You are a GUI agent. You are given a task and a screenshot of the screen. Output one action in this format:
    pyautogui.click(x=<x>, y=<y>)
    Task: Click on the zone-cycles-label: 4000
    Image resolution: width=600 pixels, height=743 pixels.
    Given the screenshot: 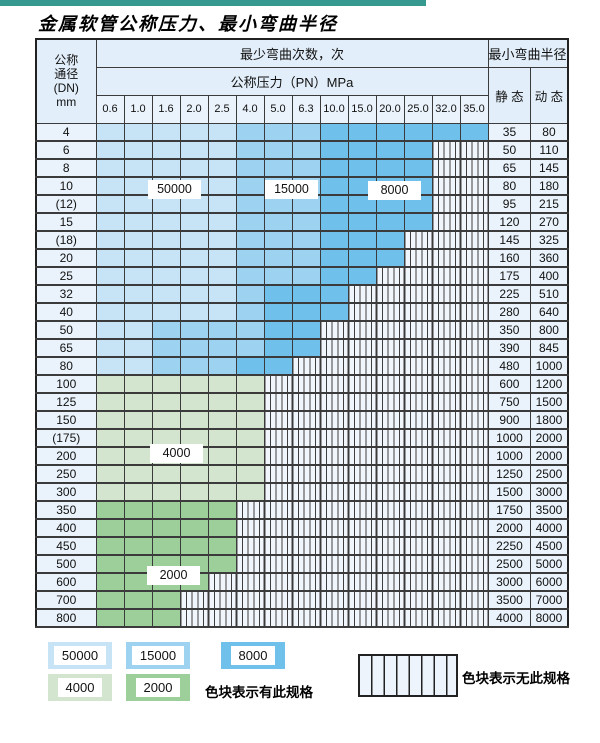 What is the action you would take?
    pyautogui.click(x=176, y=453)
    